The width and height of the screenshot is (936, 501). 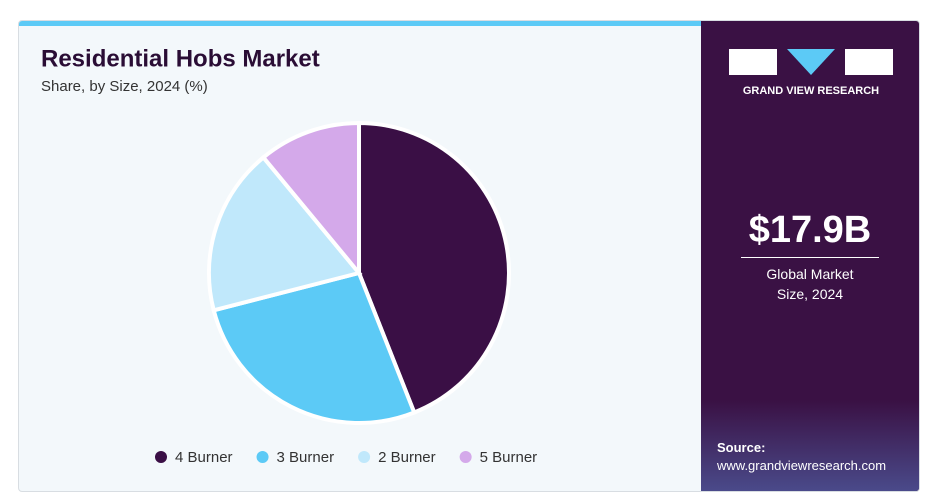 What do you see at coordinates (810, 446) in the screenshot?
I see `side-panel-footer` at bounding box center [810, 446].